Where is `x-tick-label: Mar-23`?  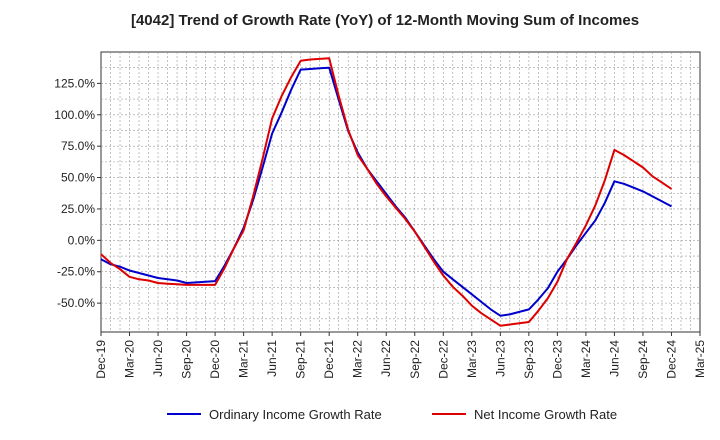 x-tick-label: Mar-23 is located at coordinates (472, 359).